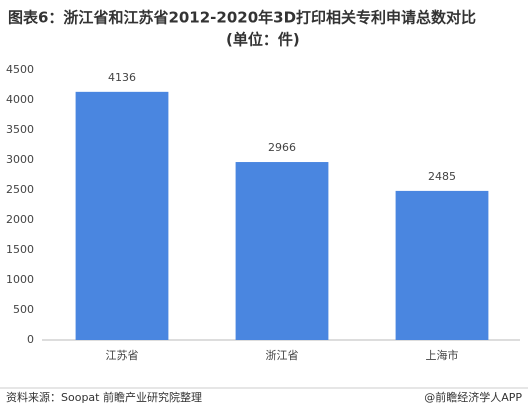 The width and height of the screenshot is (528, 418). What do you see at coordinates (442, 355) in the screenshot?
I see `x-tick-label: 上海市` at bounding box center [442, 355].